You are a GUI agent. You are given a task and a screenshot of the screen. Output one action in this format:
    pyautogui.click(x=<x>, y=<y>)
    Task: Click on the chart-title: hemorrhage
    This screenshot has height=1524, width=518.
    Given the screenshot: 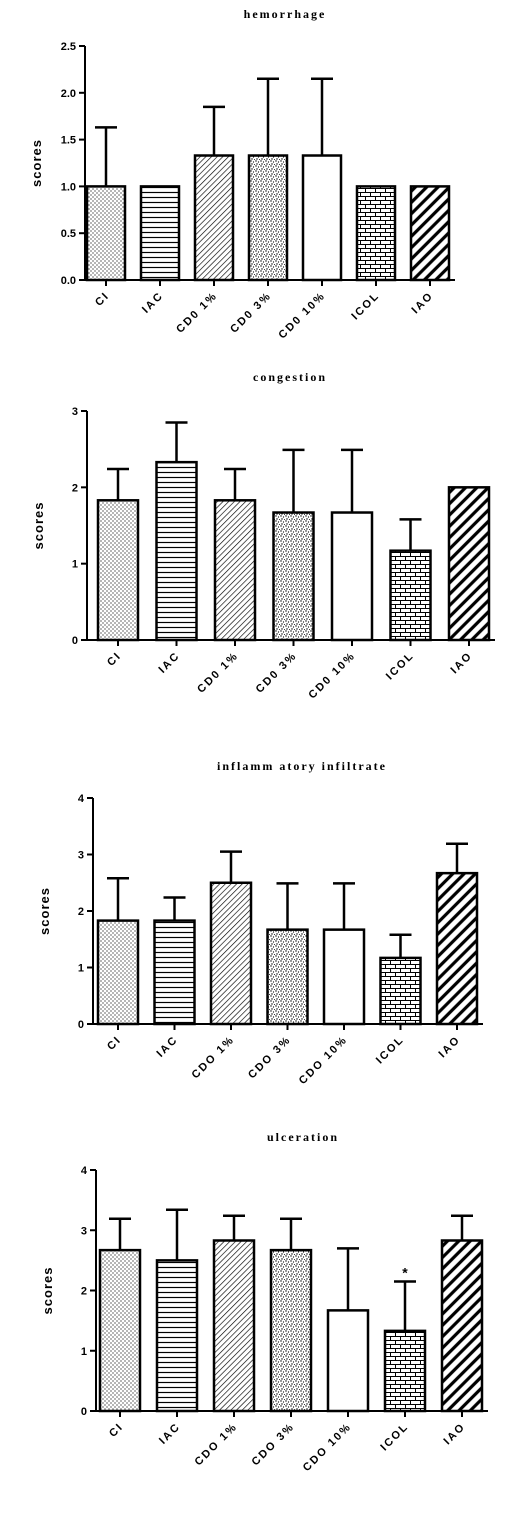 What is the action you would take?
    pyautogui.click(x=285, y=14)
    